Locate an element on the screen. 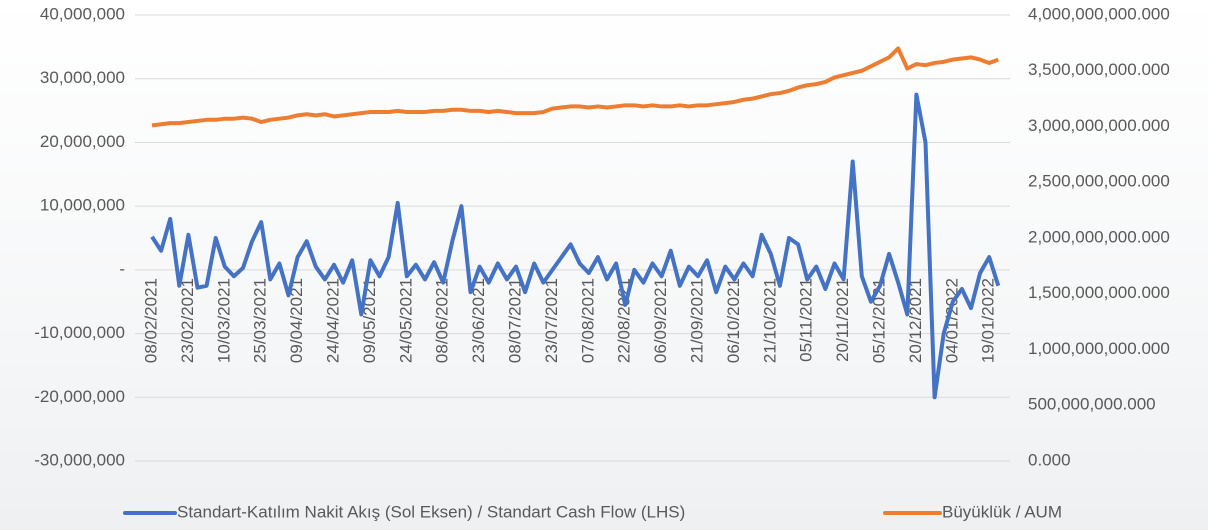 This screenshot has height=530, width=1208. x-tick-label: 08/02/2021 is located at coordinates (150, 320).